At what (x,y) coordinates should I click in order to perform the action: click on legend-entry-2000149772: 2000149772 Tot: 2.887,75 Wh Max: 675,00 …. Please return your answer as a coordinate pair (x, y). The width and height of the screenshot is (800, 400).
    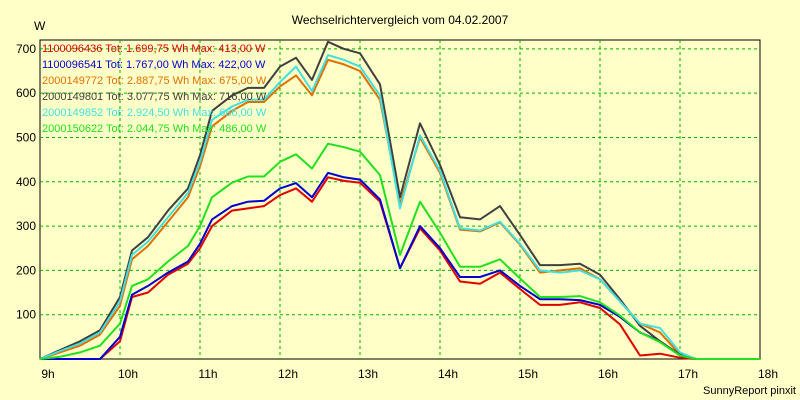
    Looking at the image, I should click on (154, 81).